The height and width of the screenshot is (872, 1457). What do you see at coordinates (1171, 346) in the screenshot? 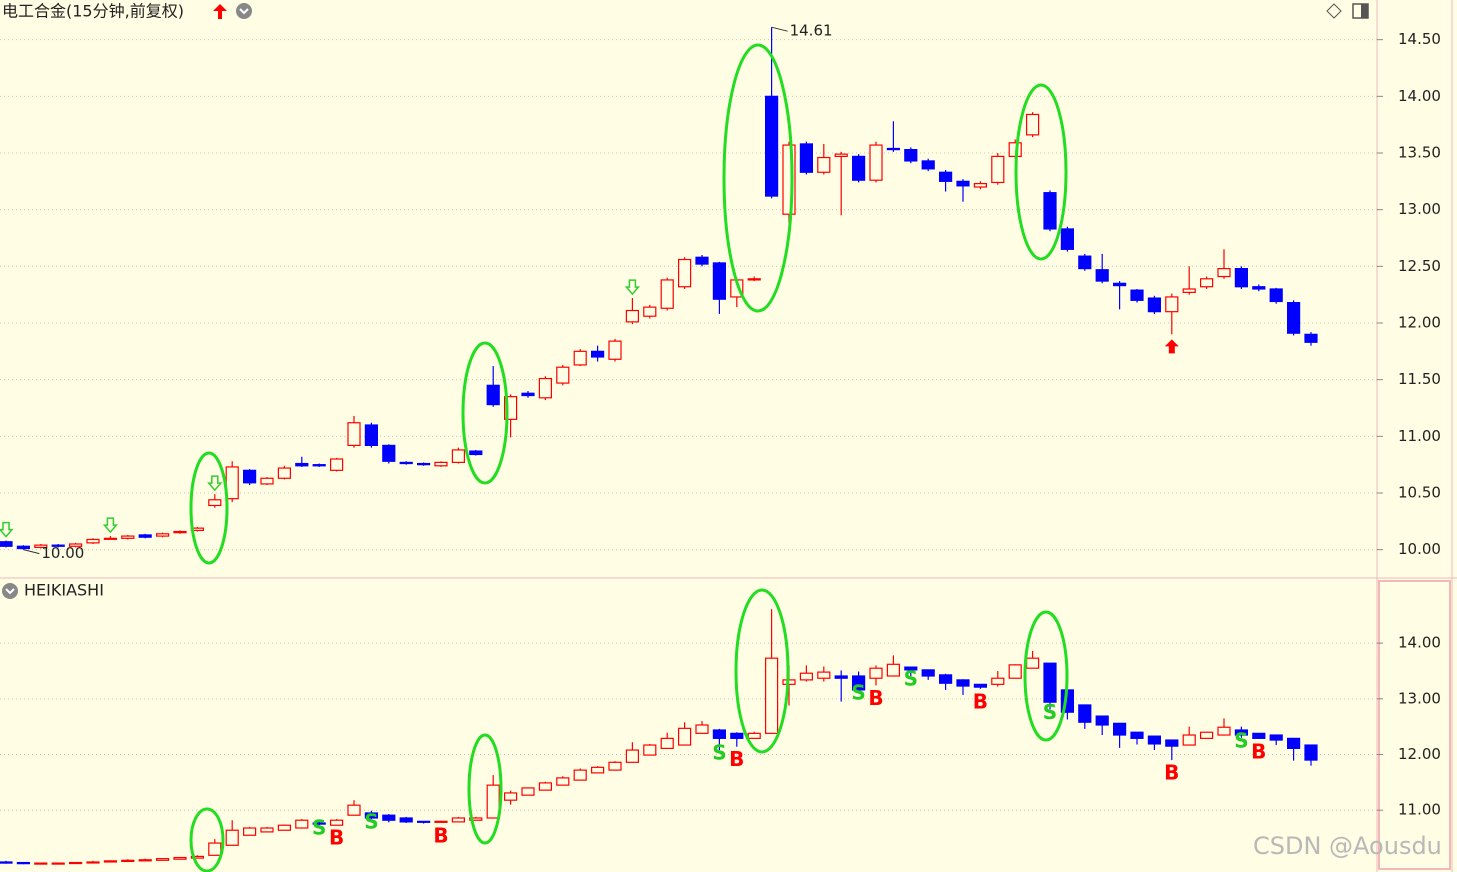
I see `signal-arrow` at bounding box center [1171, 346].